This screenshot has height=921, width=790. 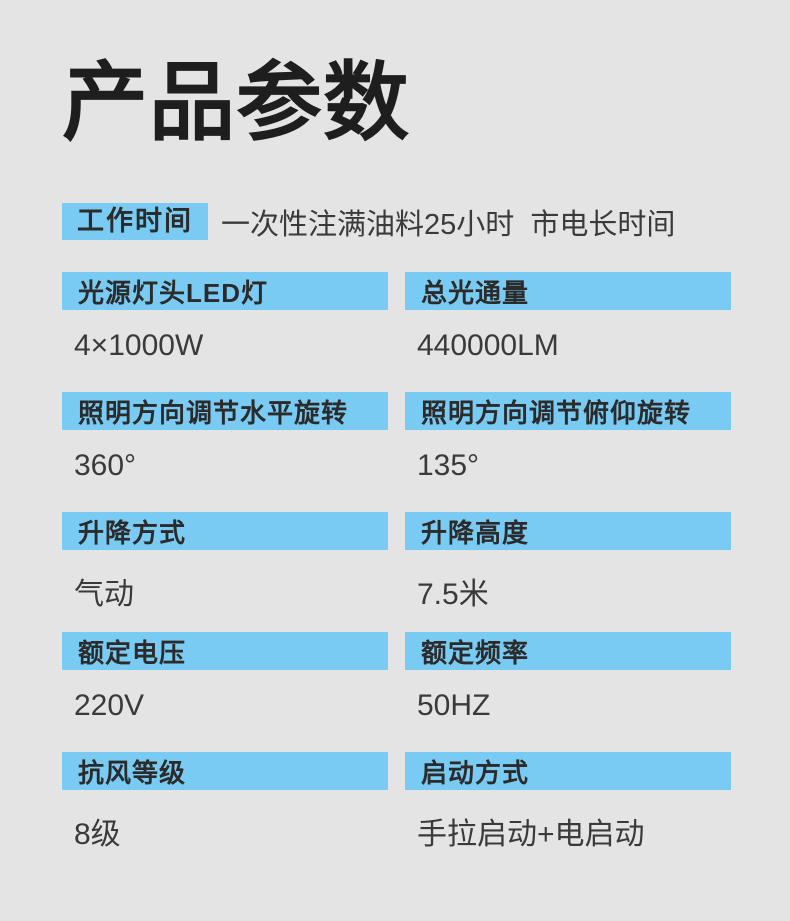 I want to click on param-value: 气动, so click(x=104, y=594).